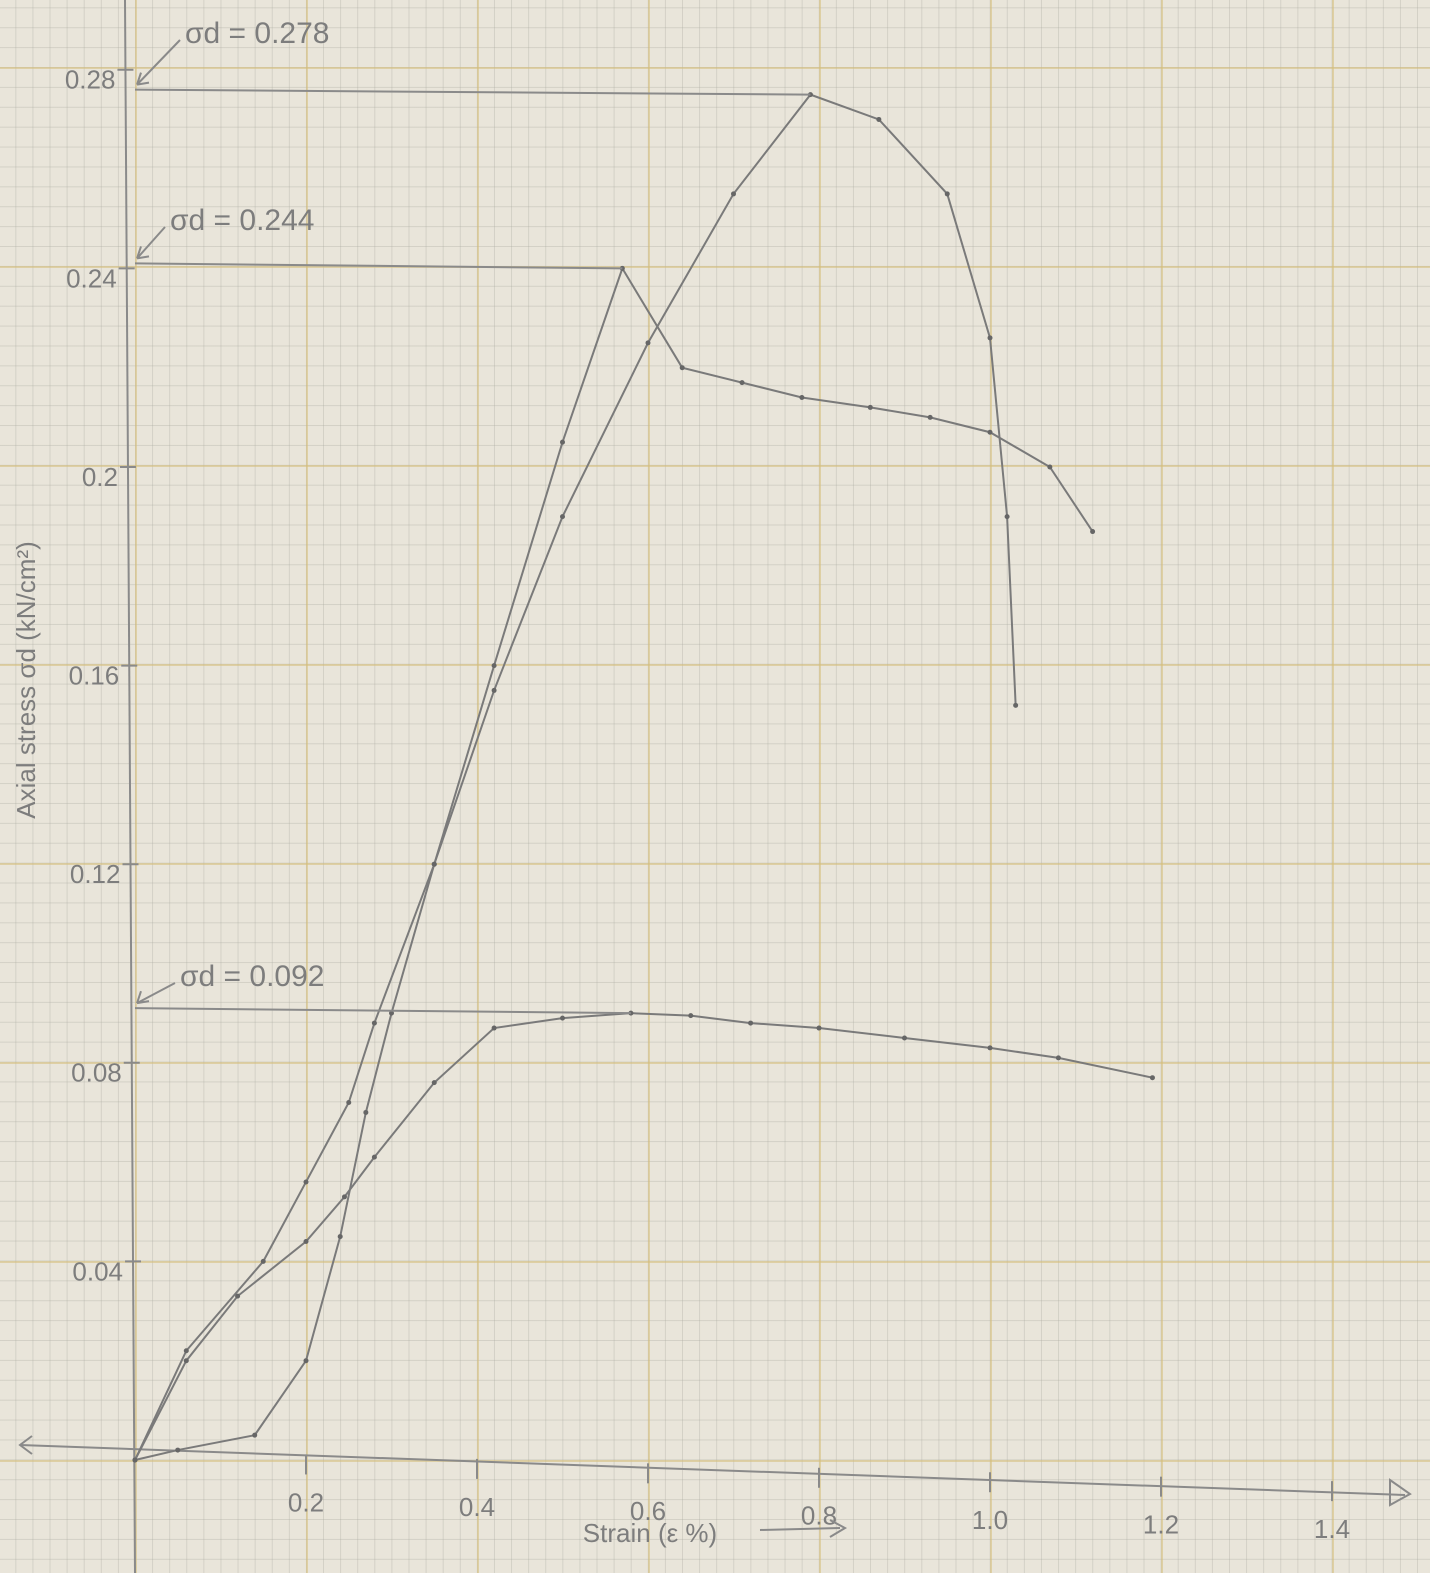  What do you see at coordinates (650, 1533) in the screenshot?
I see `x-axis-label: Strain (ε %)` at bounding box center [650, 1533].